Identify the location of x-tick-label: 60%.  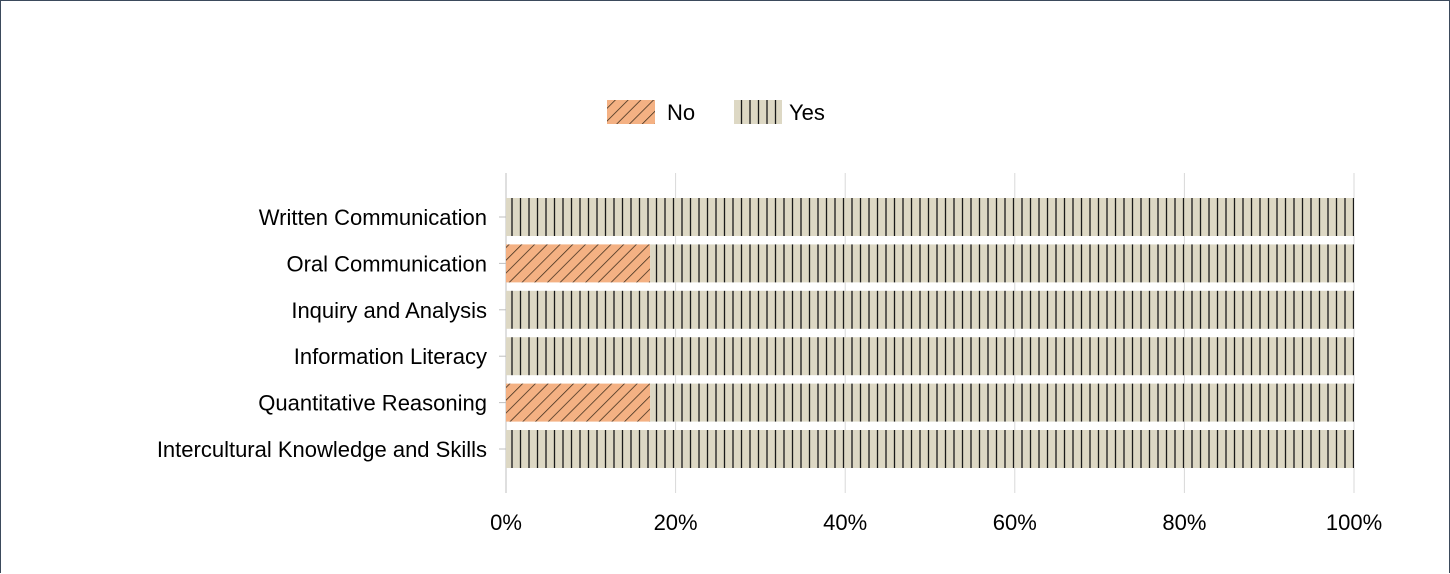
(1015, 522).